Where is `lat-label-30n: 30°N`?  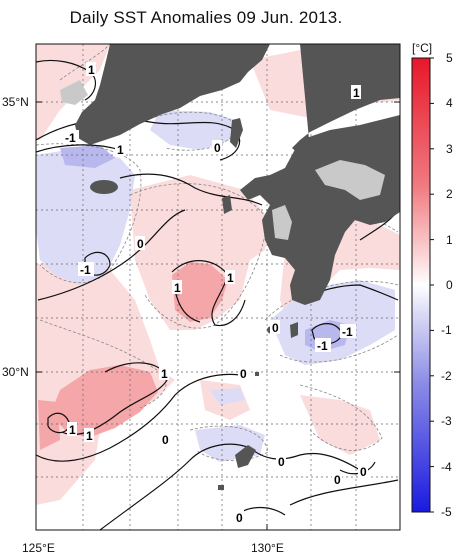 lat-label-30n: 30°N is located at coordinates (15, 372).